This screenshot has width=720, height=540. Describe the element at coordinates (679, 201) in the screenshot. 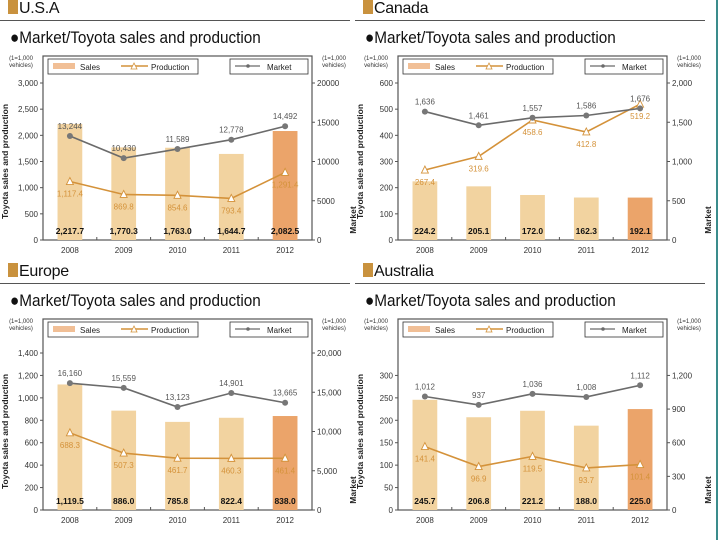

I see `y2-tick-label: 500` at that location.